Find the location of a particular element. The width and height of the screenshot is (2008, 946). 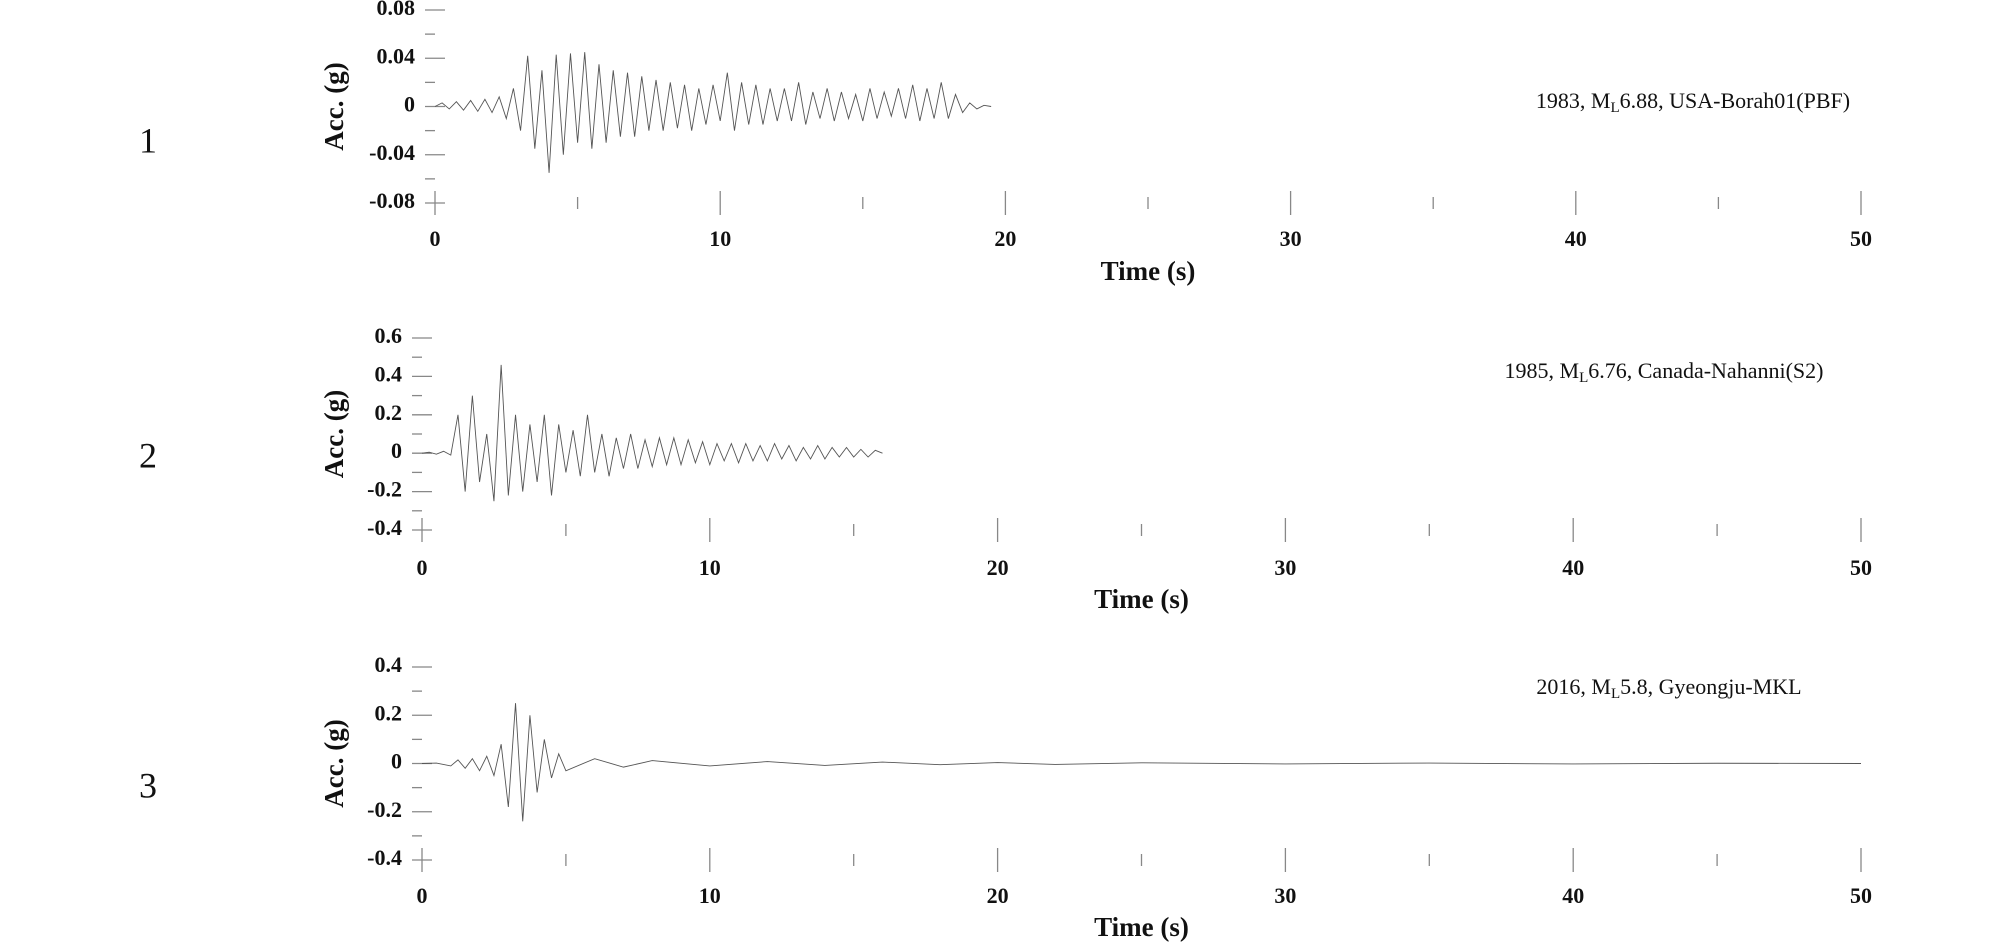

record-annotation: 2016, ML5.8, Gyeongju-MKL is located at coordinates (1668, 688).